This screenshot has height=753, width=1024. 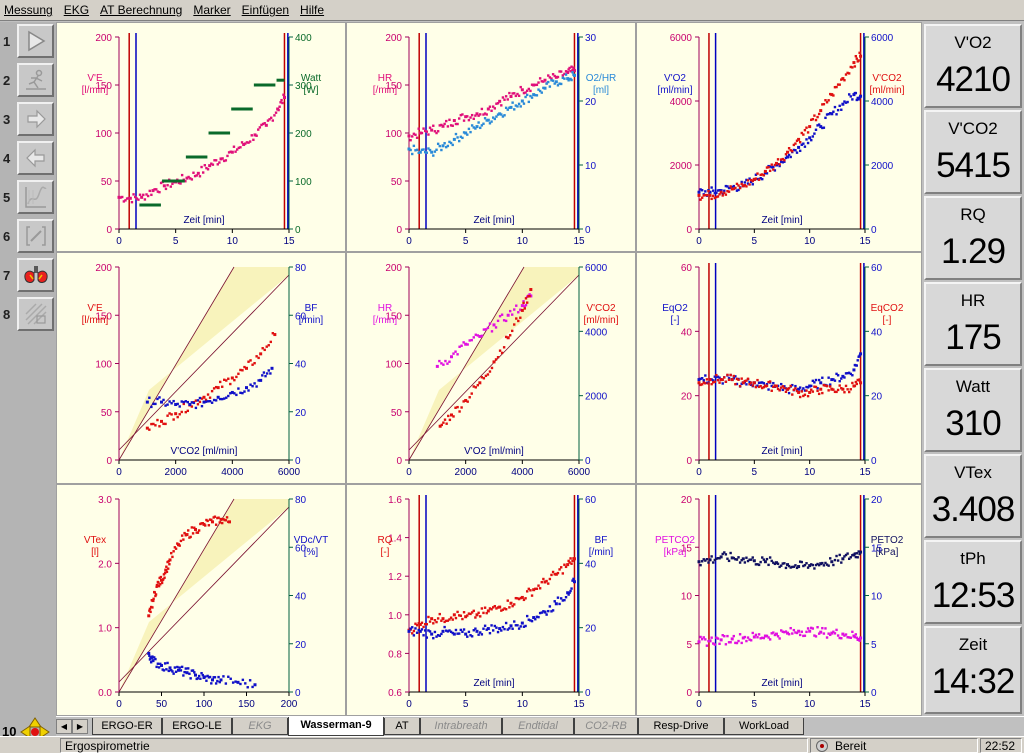 I want to click on menu-marker: Marker, so click(x=212, y=10).